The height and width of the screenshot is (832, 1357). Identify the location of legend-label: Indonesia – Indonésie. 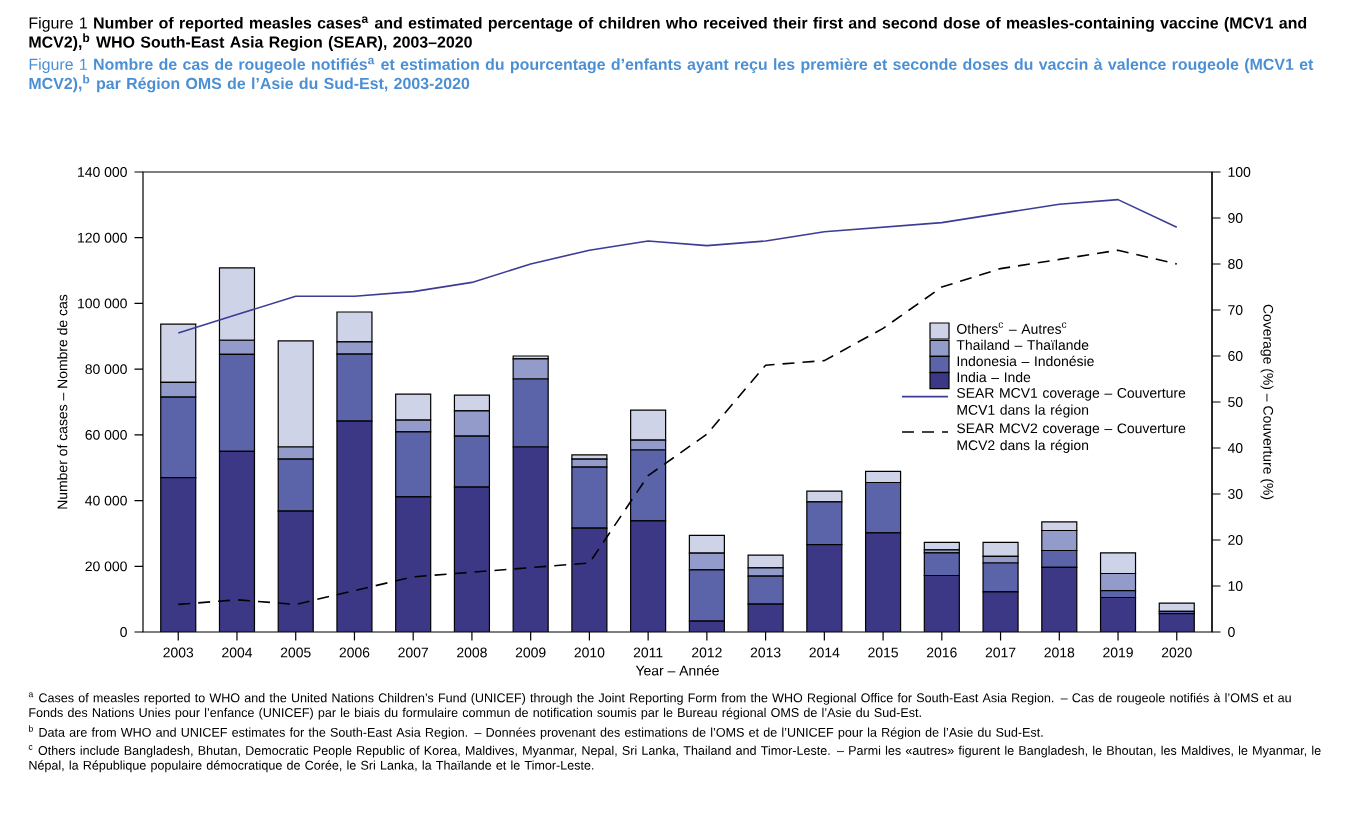
(1025, 361).